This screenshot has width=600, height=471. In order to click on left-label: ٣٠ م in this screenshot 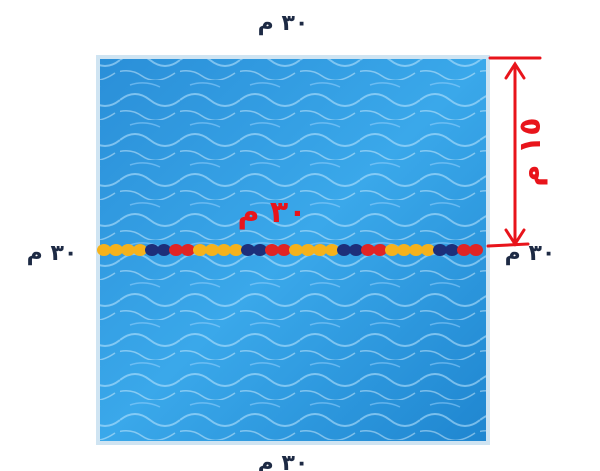, I will do `click(52, 253)`.